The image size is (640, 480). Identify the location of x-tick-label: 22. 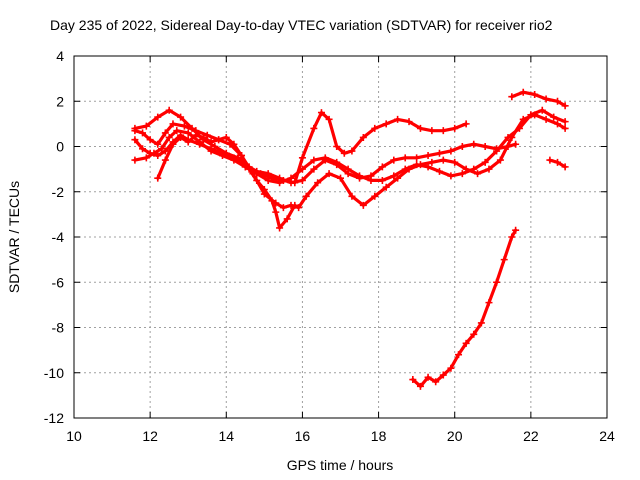
(531, 436).